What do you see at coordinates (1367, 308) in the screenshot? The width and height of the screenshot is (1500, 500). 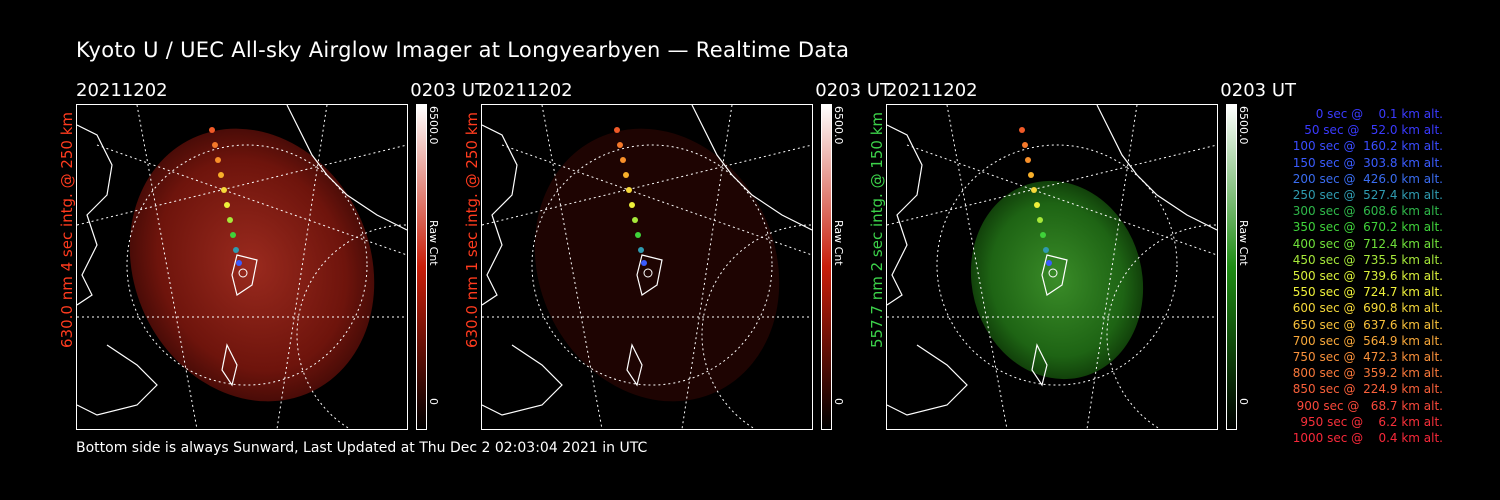 I see `legend-entry: 600 sec @ 690.8 km alt.` at bounding box center [1367, 308].